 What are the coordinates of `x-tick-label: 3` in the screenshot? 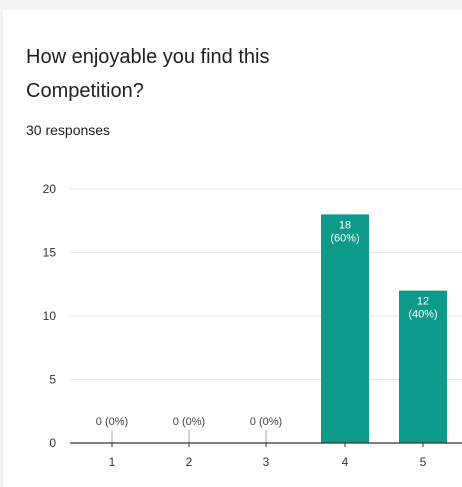 It's located at (266, 462).